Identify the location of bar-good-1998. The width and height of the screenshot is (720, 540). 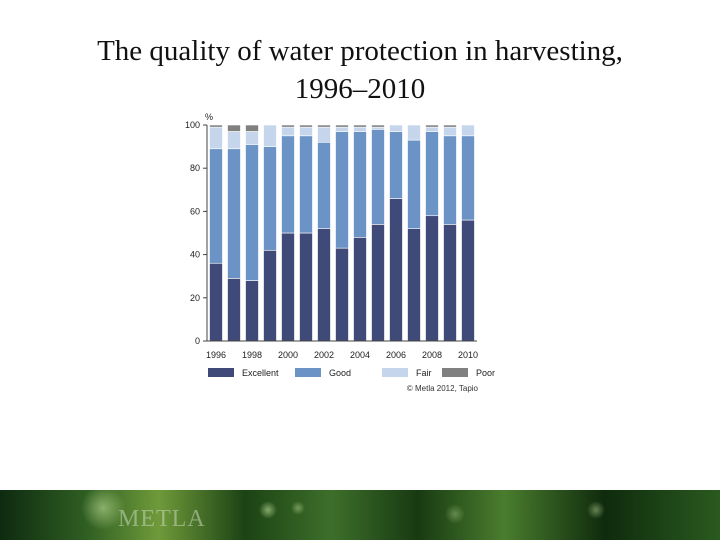
(252, 212).